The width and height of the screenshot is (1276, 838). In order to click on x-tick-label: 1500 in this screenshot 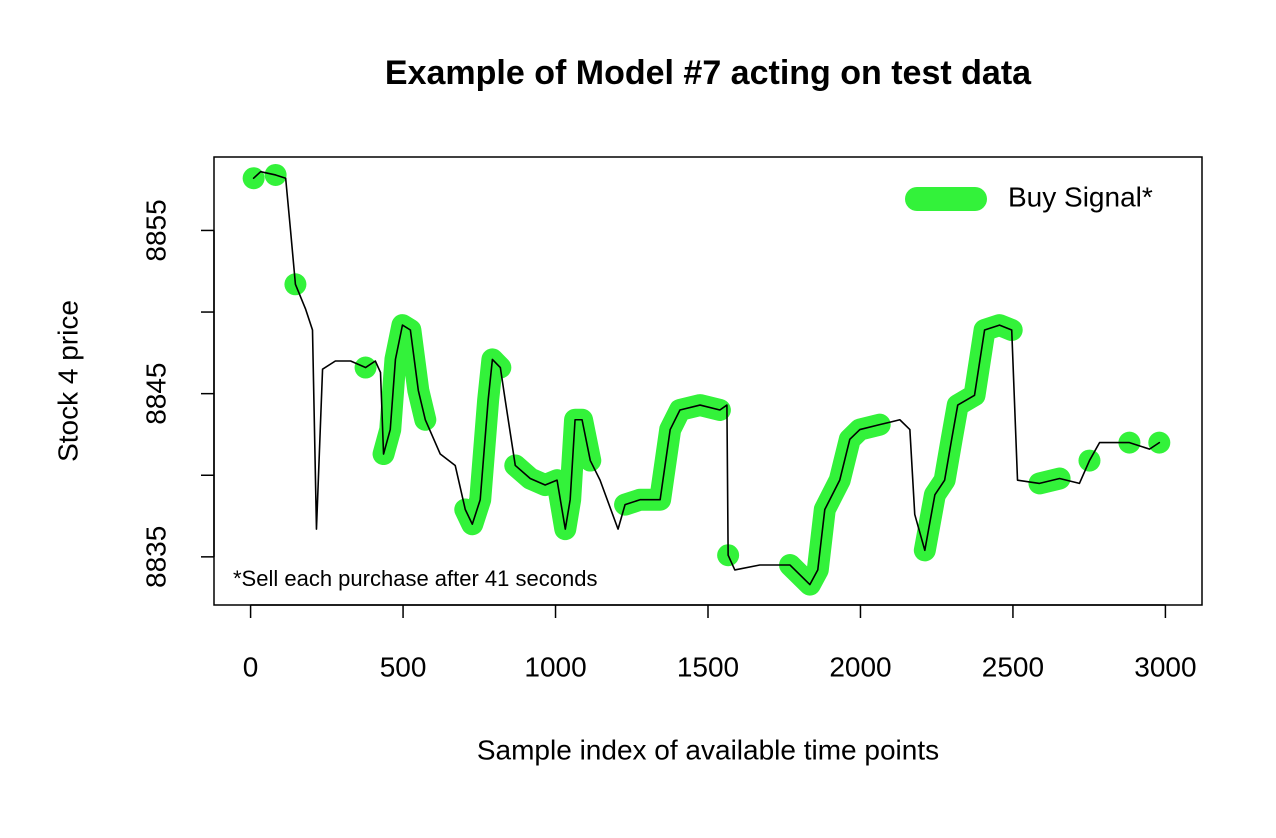, I will do `click(708, 666)`.